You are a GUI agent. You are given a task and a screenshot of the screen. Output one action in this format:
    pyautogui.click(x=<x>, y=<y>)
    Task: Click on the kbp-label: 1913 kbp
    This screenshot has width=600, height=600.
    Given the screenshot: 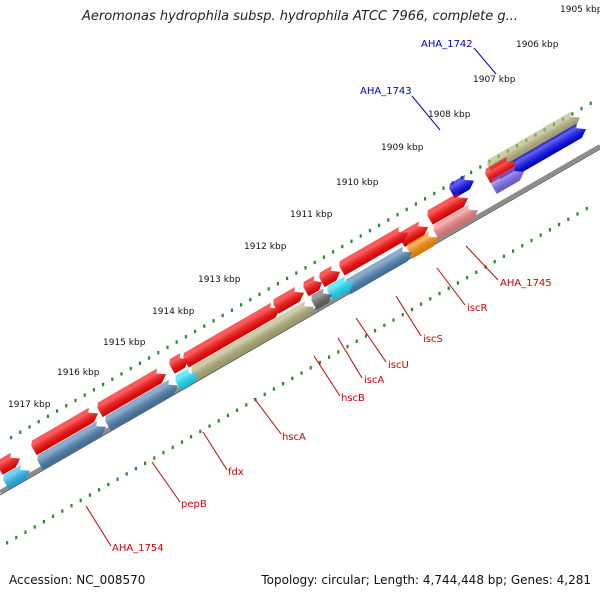 What is the action you would take?
    pyautogui.click(x=219, y=280)
    